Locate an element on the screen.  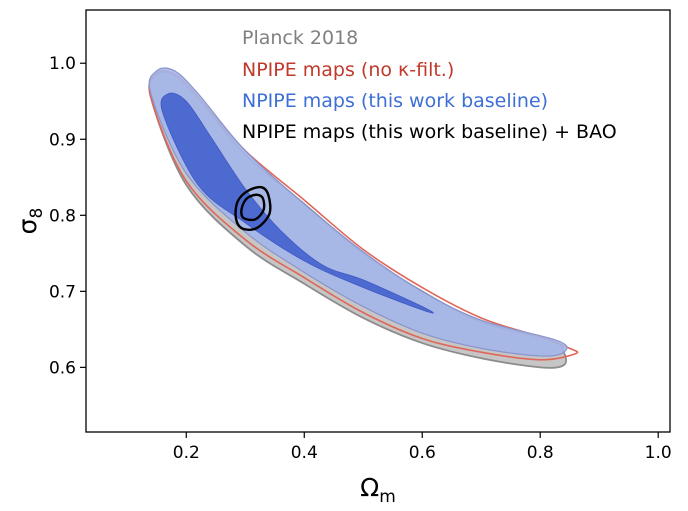
legend-label-planck-2018: Planck 2018 is located at coordinates (300, 38).